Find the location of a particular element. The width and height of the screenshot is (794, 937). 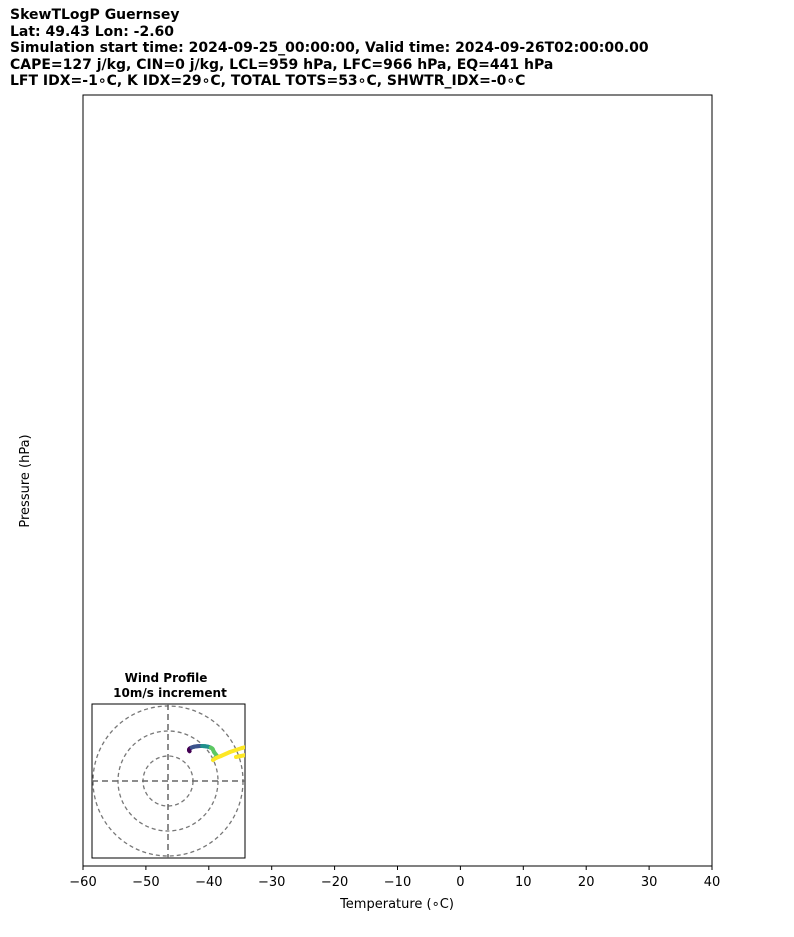

x-tick-label: −10 is located at coordinates (397, 882).